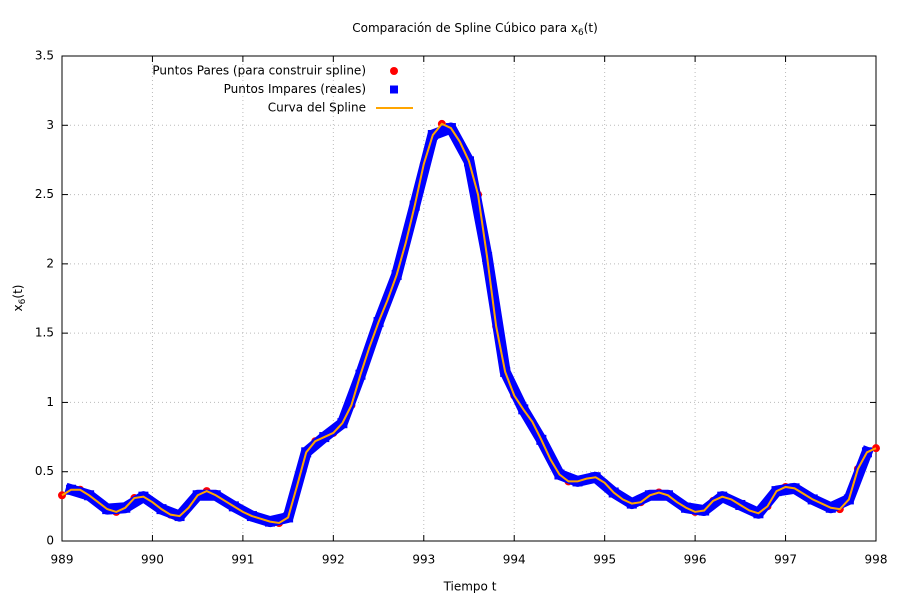  I want to click on y-tick-label: 0, so click(50, 541).